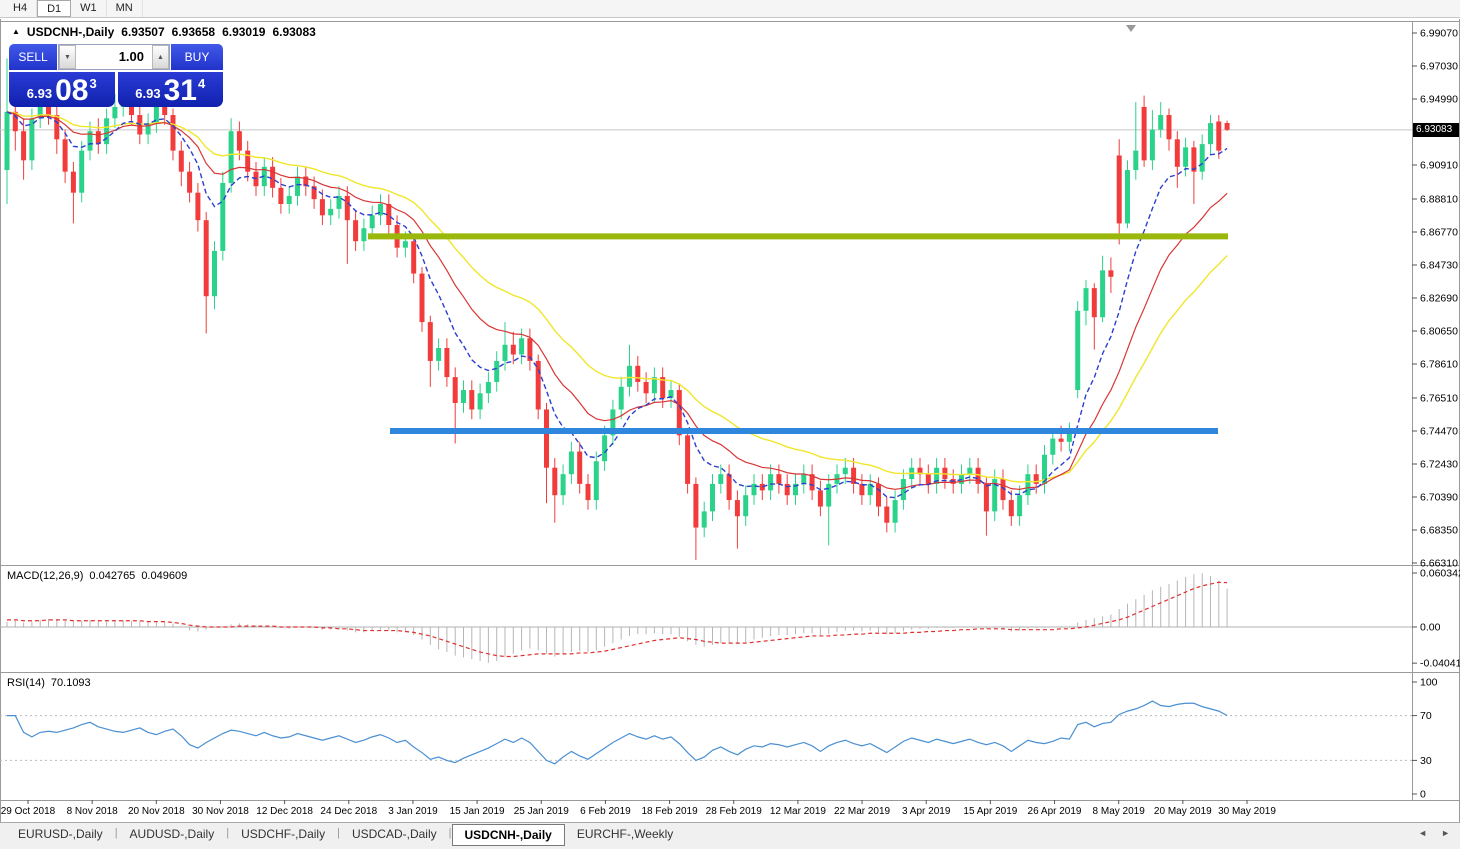 The image size is (1460, 849). What do you see at coordinates (1436, 130) in the screenshot?
I see `current-price-tag: 6.93083` at bounding box center [1436, 130].